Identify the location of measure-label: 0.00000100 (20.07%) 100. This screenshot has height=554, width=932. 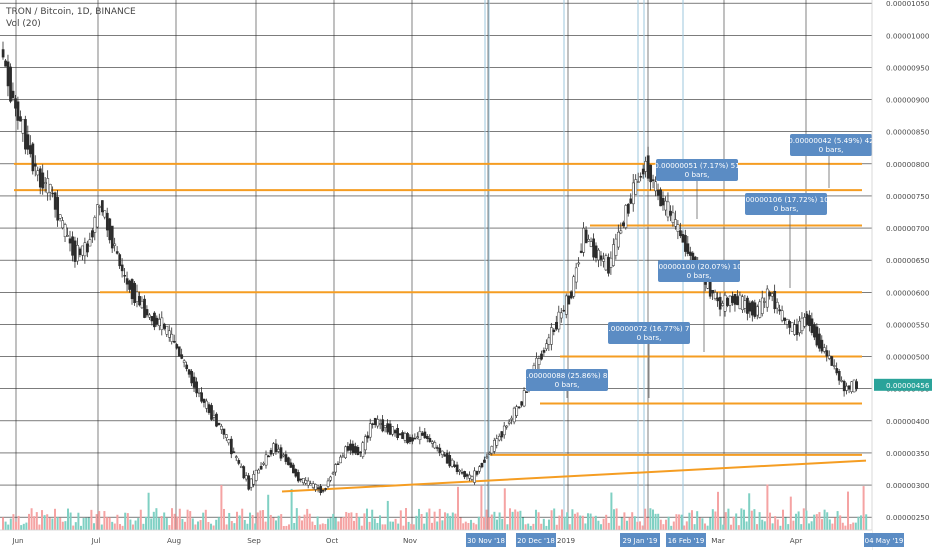
(699, 266).